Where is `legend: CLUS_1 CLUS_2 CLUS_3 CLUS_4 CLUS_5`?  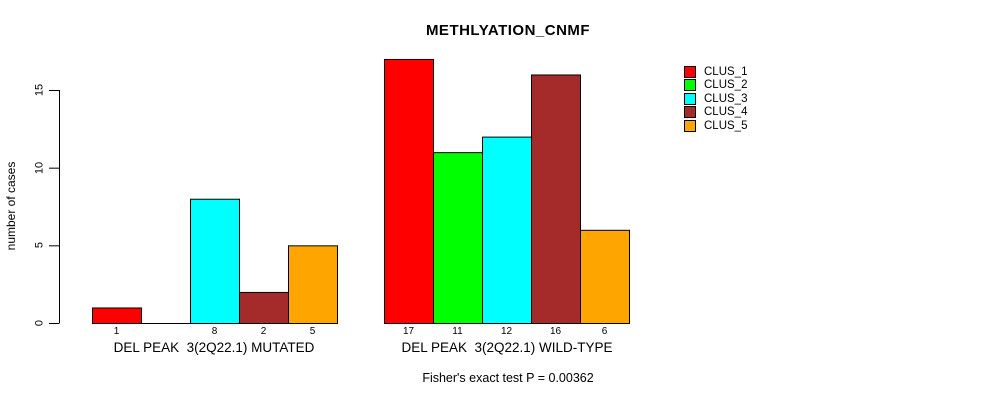
legend: CLUS_1 CLUS_2 CLUS_3 CLUS_4 CLUS_5 is located at coordinates (715, 99).